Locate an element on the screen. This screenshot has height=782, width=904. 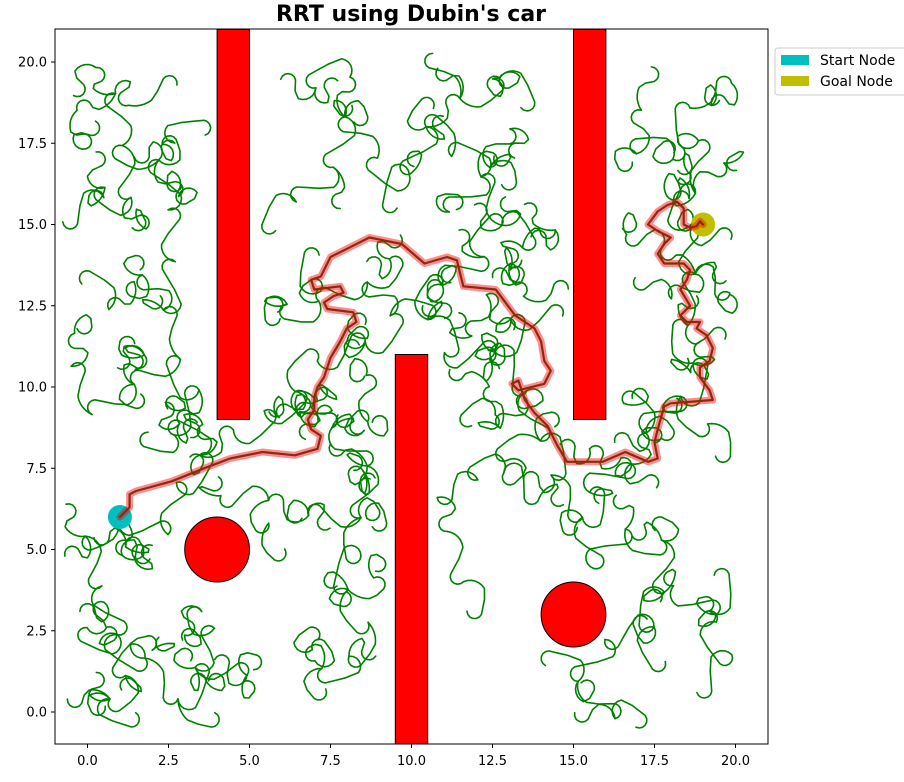
y-tick-label: 20.0 is located at coordinates (32, 63).